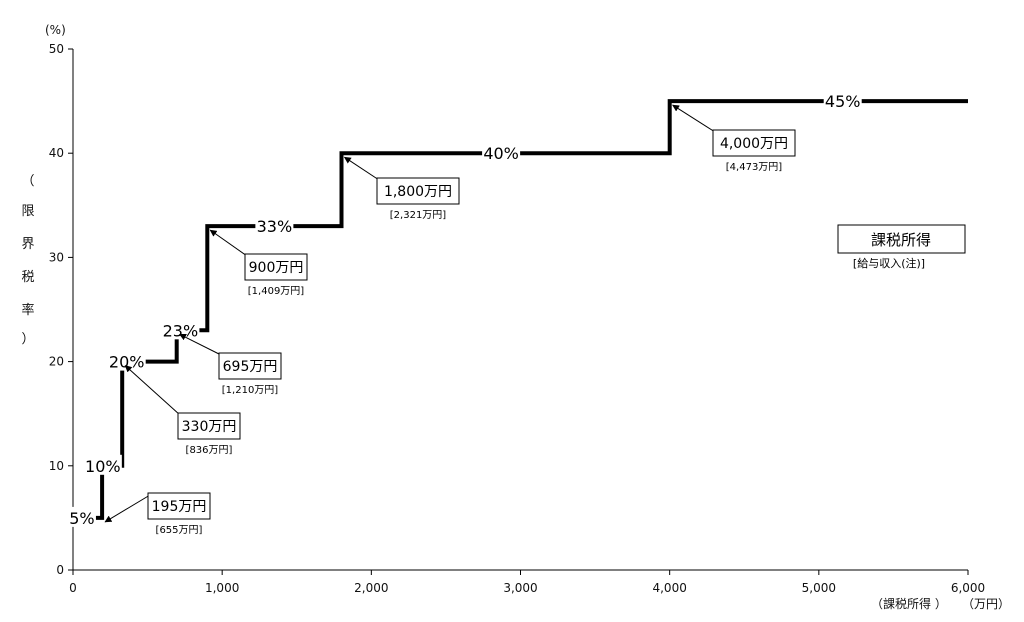  I want to click on x-tick-label: 4,000, so click(669, 588).